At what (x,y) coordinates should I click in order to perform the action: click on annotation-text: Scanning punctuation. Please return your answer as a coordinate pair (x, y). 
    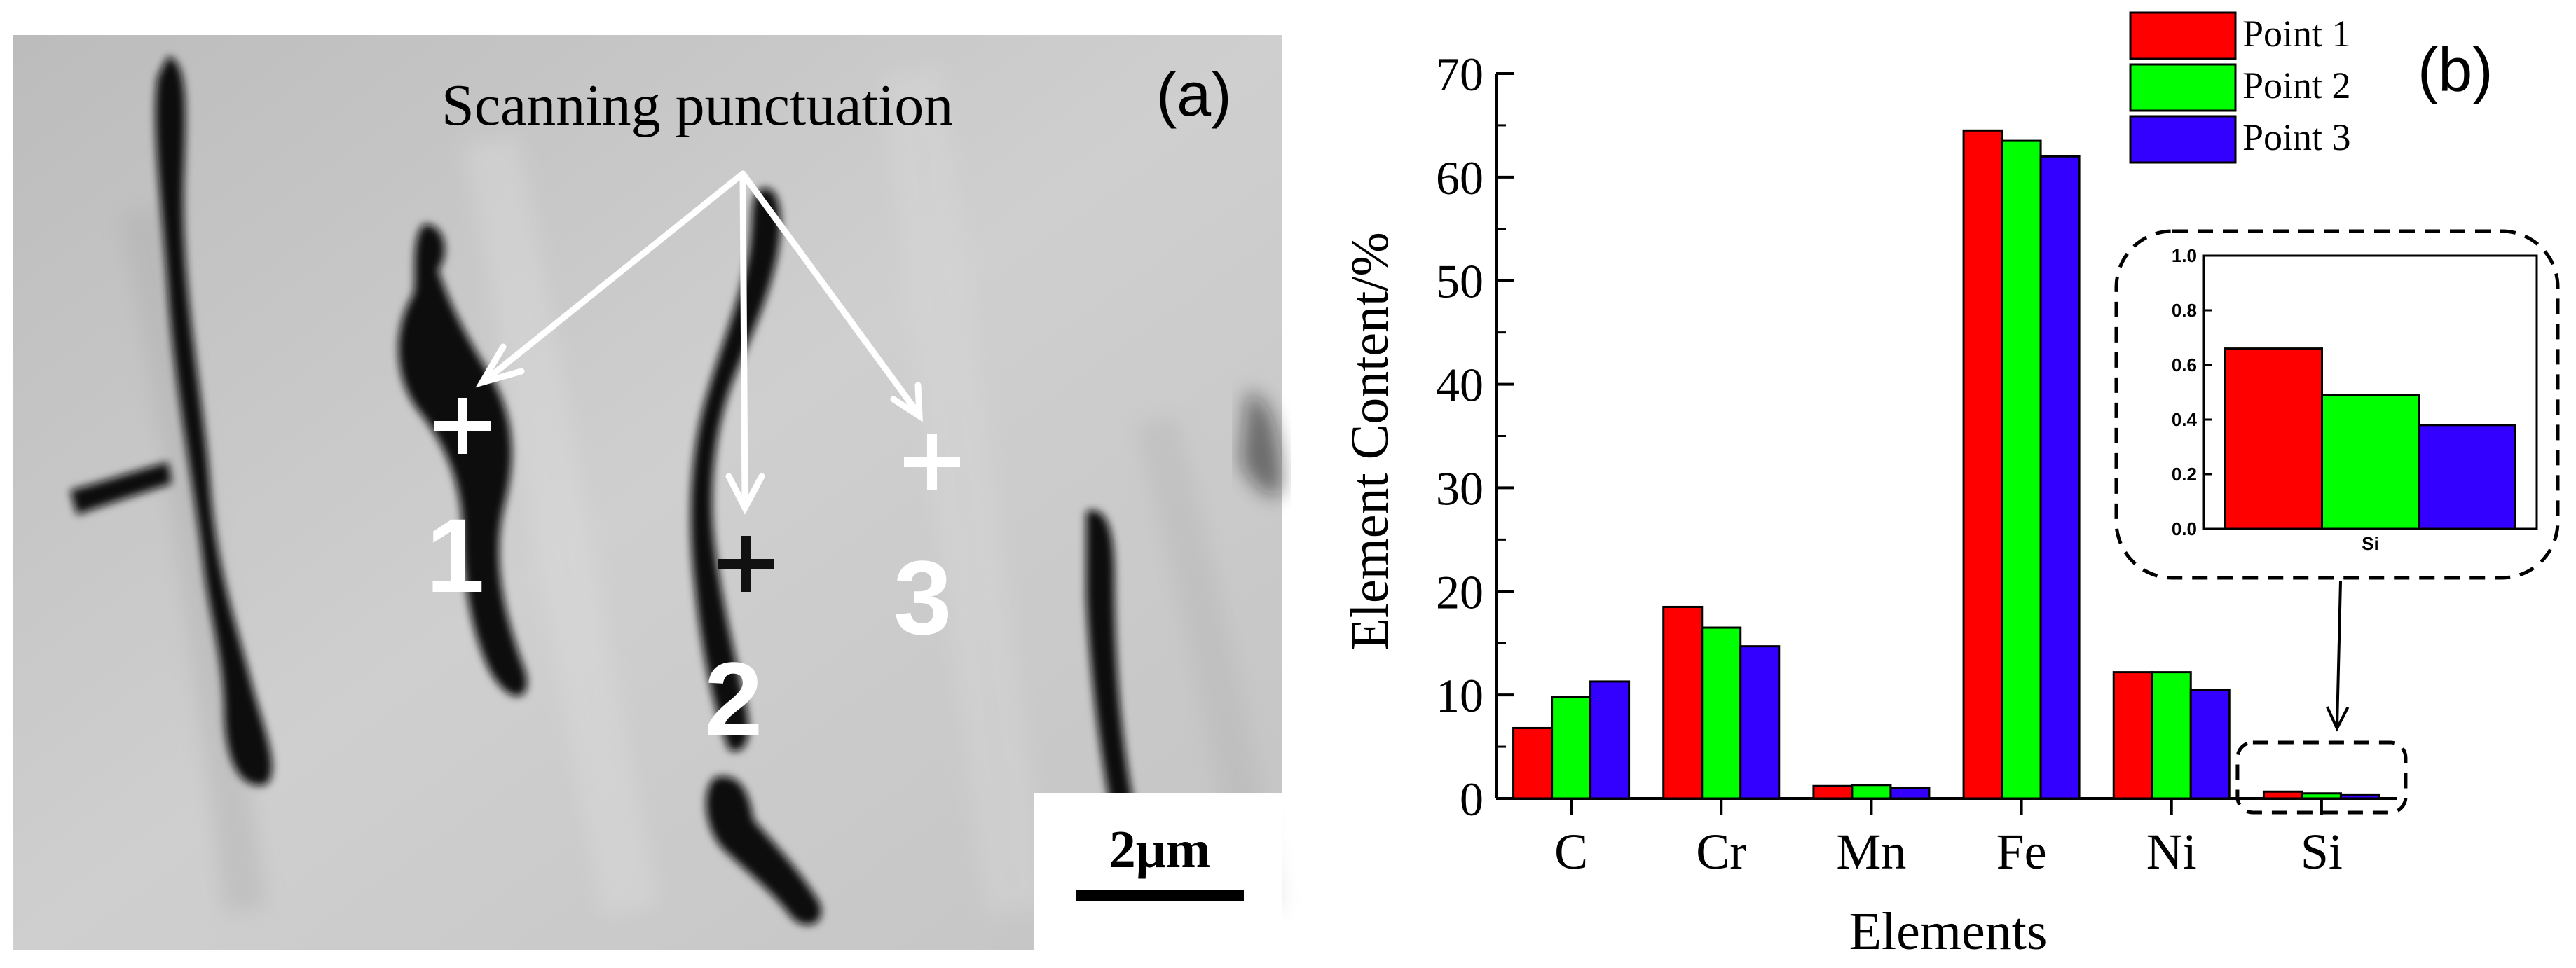
    Looking at the image, I should click on (697, 106).